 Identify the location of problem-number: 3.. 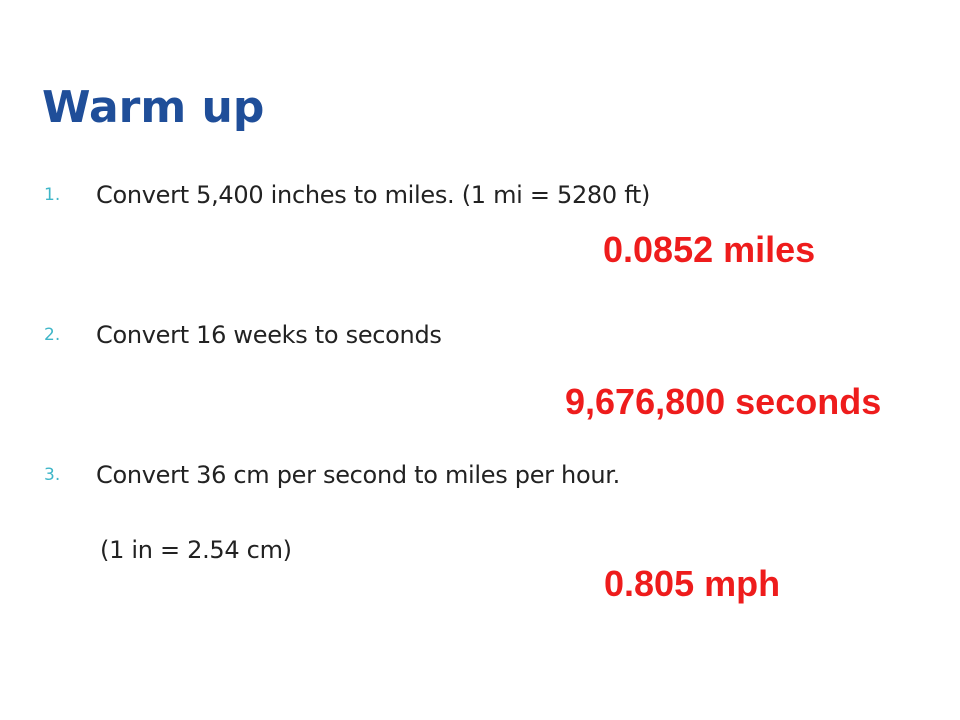
(52, 475).